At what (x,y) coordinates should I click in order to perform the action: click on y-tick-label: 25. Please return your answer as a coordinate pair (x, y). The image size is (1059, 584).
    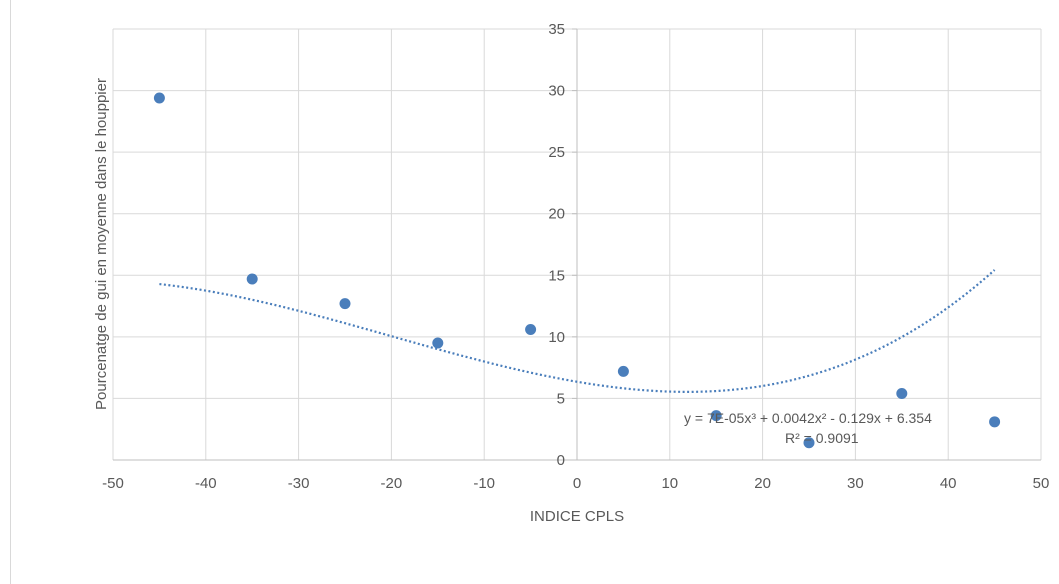
    Looking at the image, I should click on (556, 152).